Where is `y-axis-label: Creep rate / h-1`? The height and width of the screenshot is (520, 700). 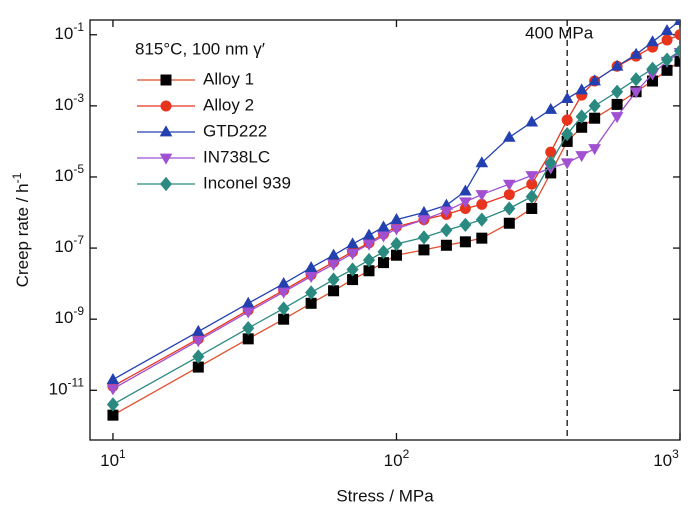
y-axis-label: Creep rate / h-1 is located at coordinates (21, 229).